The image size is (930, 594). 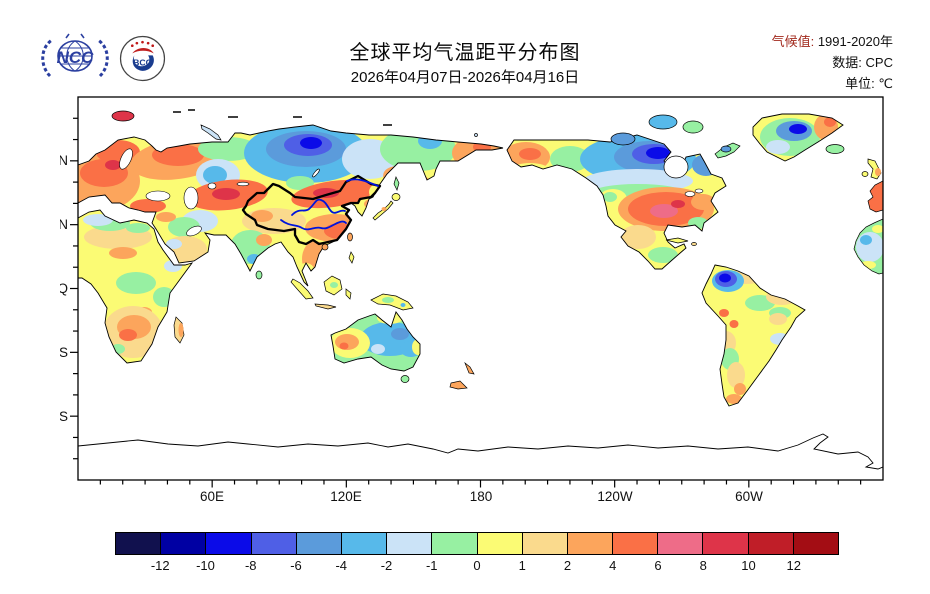 What do you see at coordinates (703, 565) in the screenshot?
I see `colorbar-tick-label: 8` at bounding box center [703, 565].